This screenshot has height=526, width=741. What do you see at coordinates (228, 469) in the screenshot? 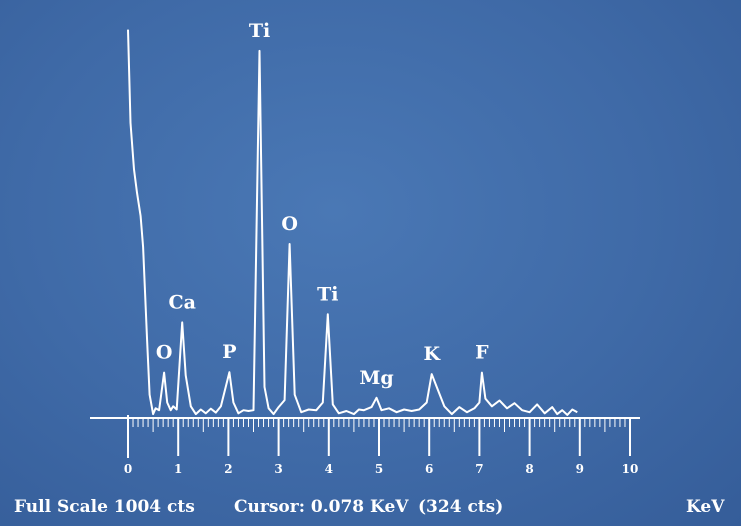
I see `x-tick-label: 2` at bounding box center [228, 469].